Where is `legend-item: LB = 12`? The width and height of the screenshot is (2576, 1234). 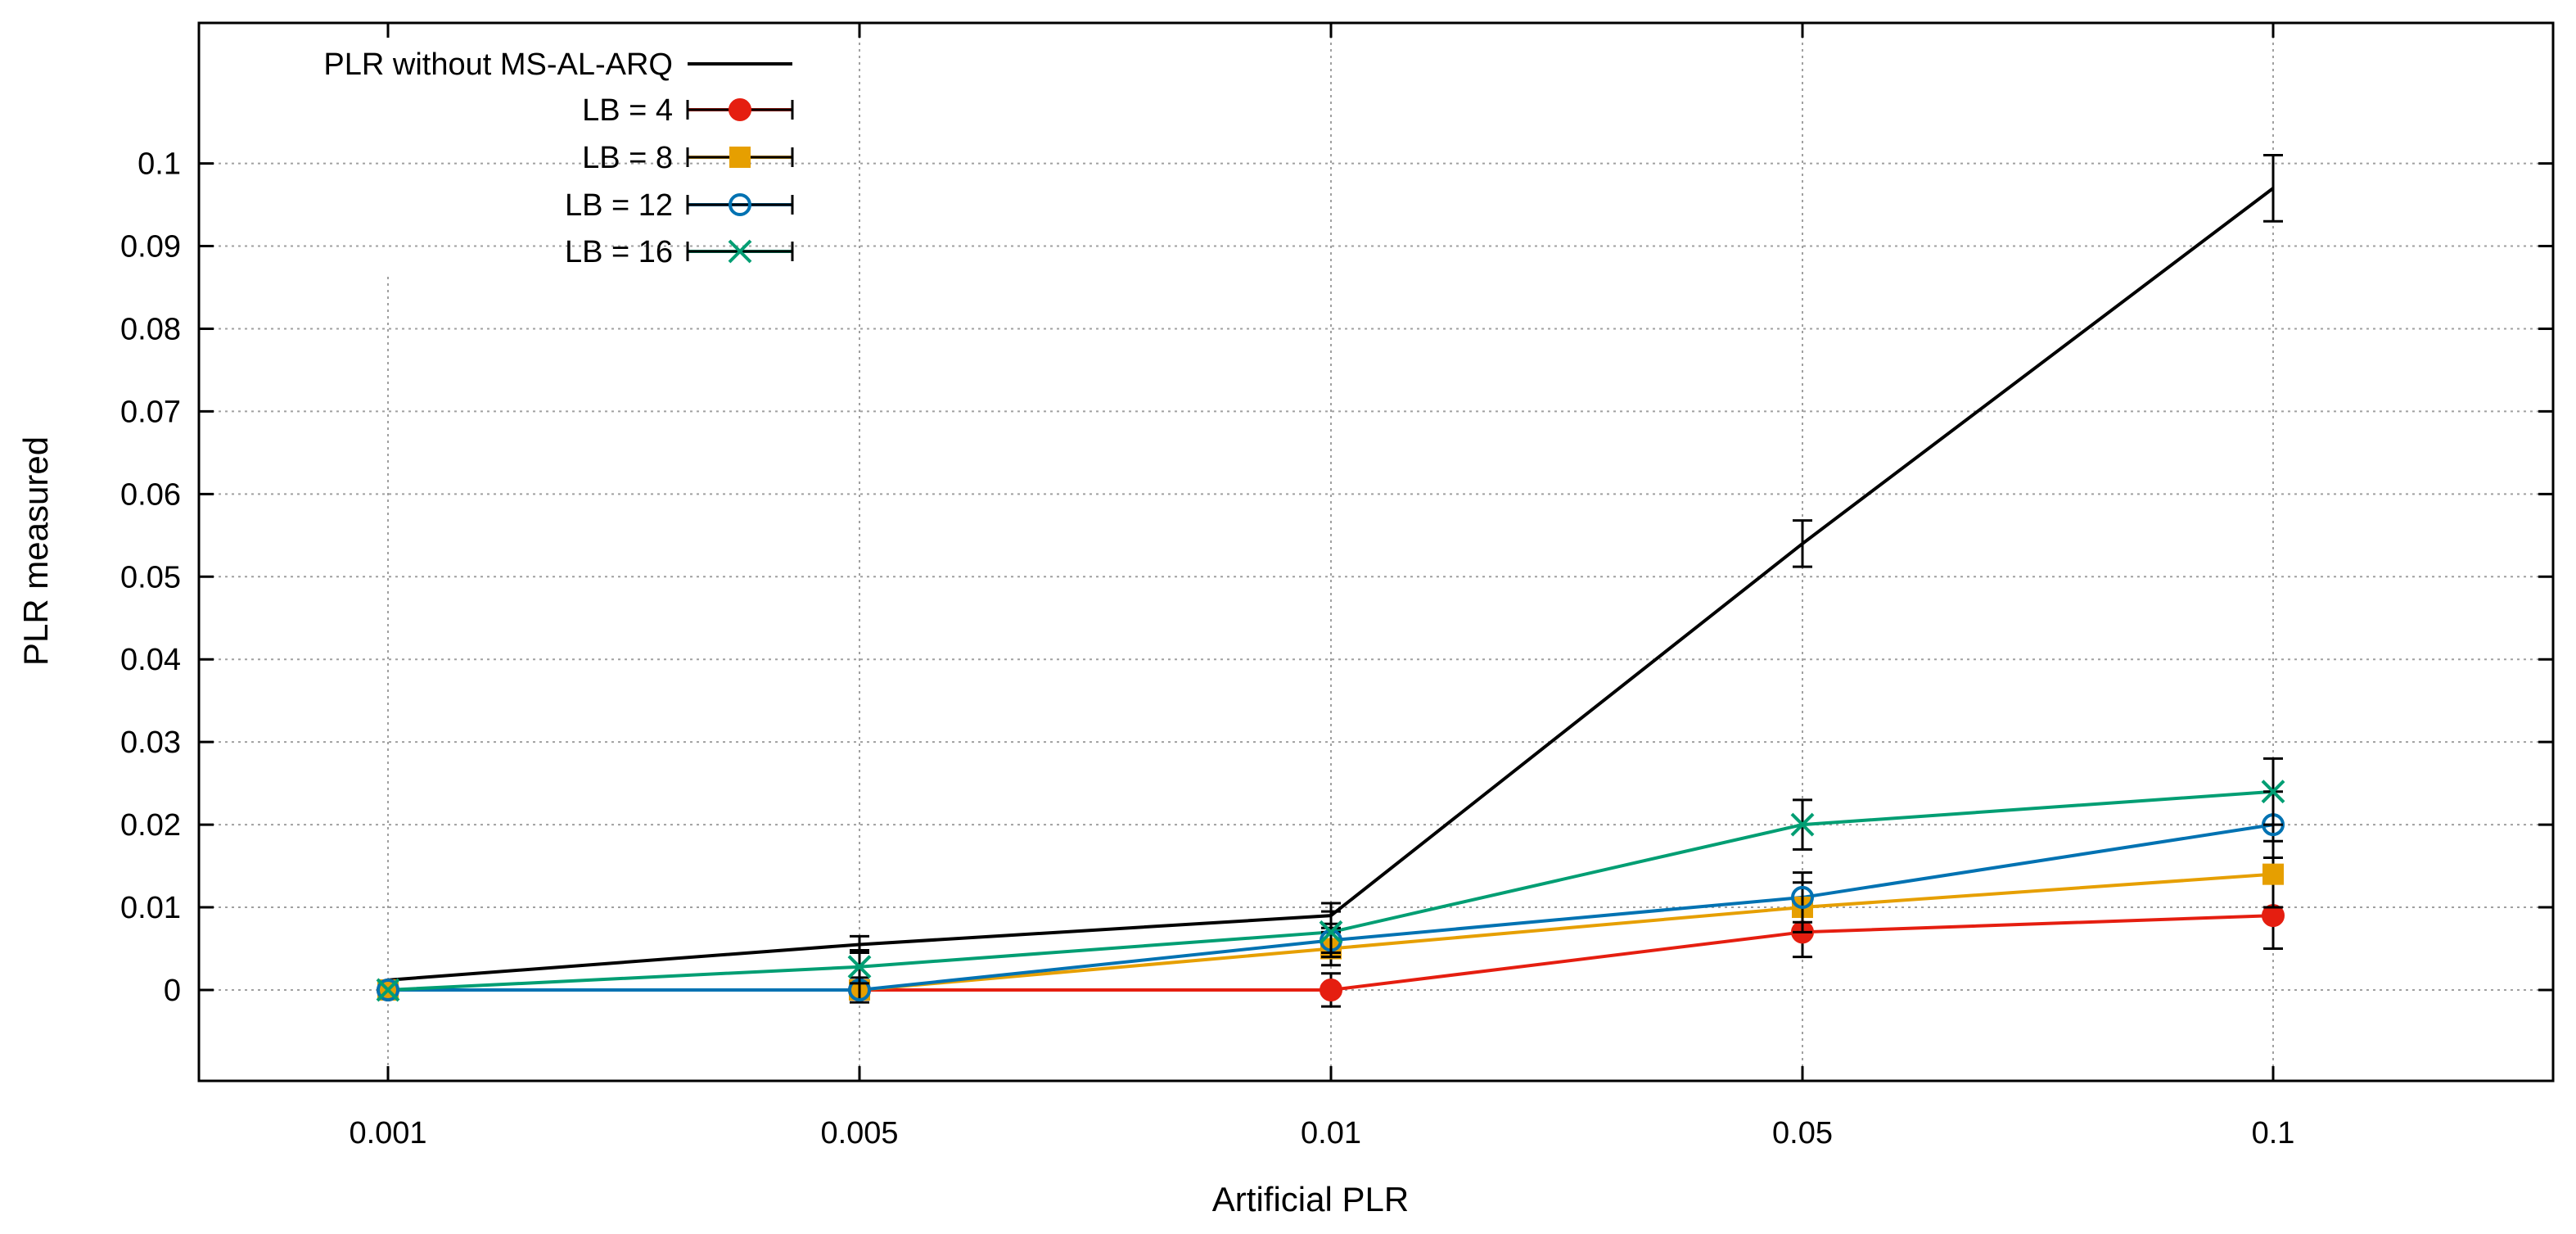 legend-item: LB = 12 is located at coordinates (679, 205).